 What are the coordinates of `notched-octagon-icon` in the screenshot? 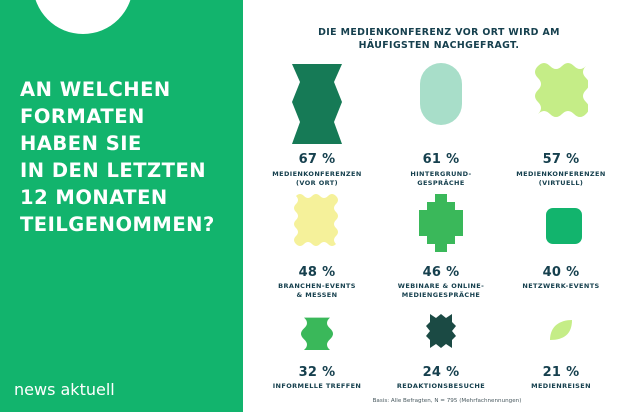 It's located at (441, 347).